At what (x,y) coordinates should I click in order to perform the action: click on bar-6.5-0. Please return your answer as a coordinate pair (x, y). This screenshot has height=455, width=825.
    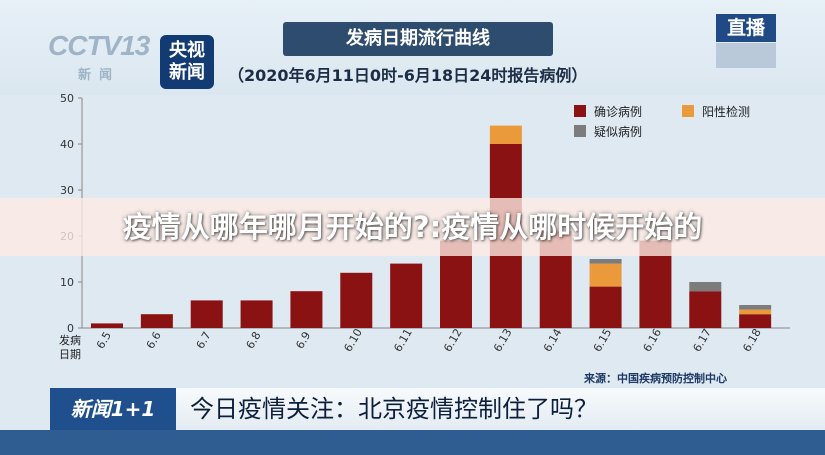
    Looking at the image, I should click on (107, 325).